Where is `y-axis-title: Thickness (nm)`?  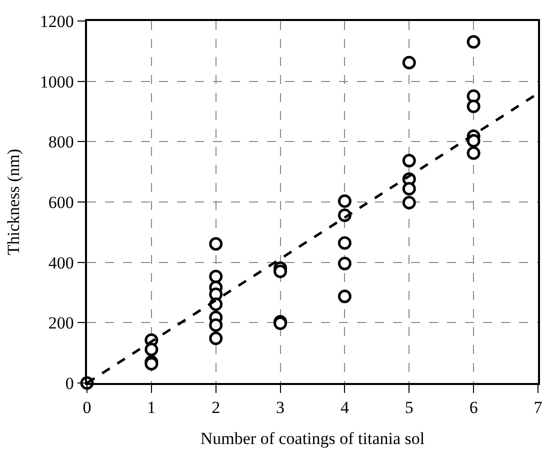
y-axis-title: Thickness (nm) is located at coordinates (13, 202).